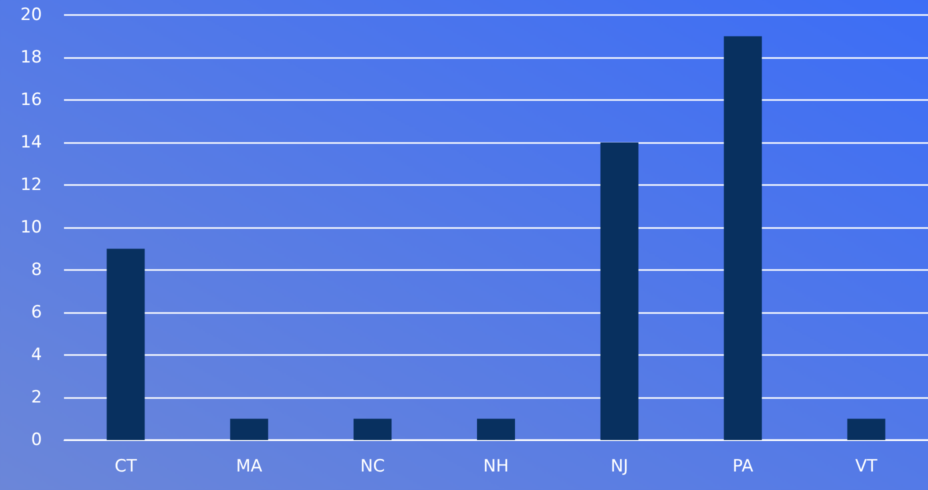 The image size is (928, 490). What do you see at coordinates (31, 100) in the screenshot?
I see `y-tick-label: 16` at bounding box center [31, 100].